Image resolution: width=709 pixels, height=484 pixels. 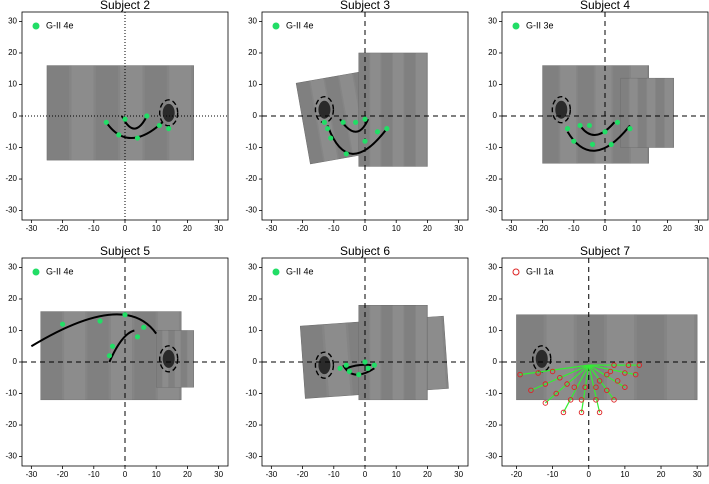 I want to click on panel-title: Subject 2, so click(x=125, y=6).